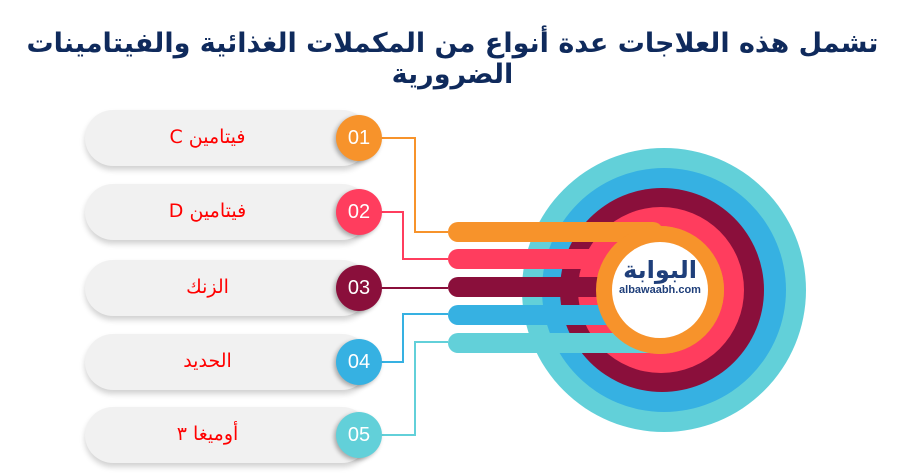 Image resolution: width=905 pixels, height=474 pixels. I want to click on logo-arabic: البوابة, so click(660, 270).